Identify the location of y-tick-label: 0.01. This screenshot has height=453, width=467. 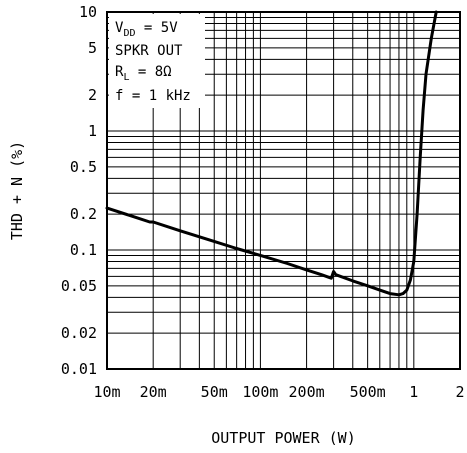
(79, 369).